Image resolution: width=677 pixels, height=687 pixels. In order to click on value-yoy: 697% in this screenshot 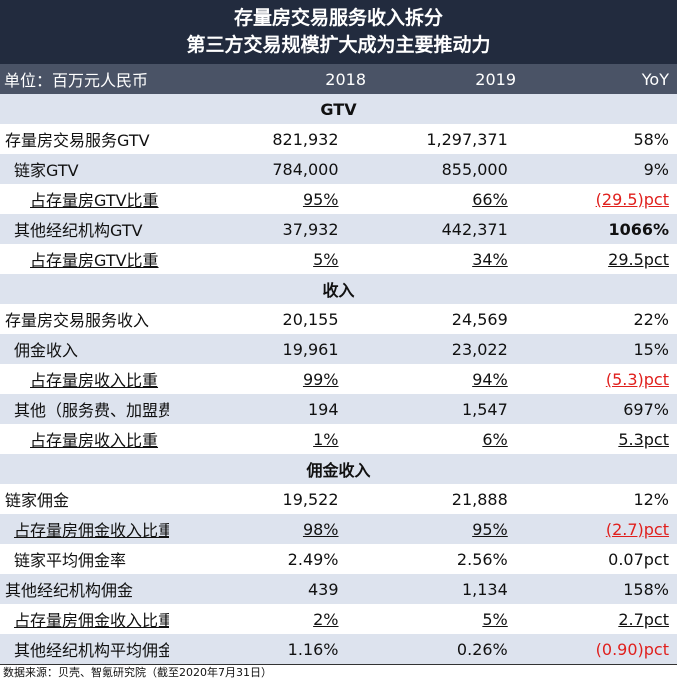, I will do `click(592, 409)`.